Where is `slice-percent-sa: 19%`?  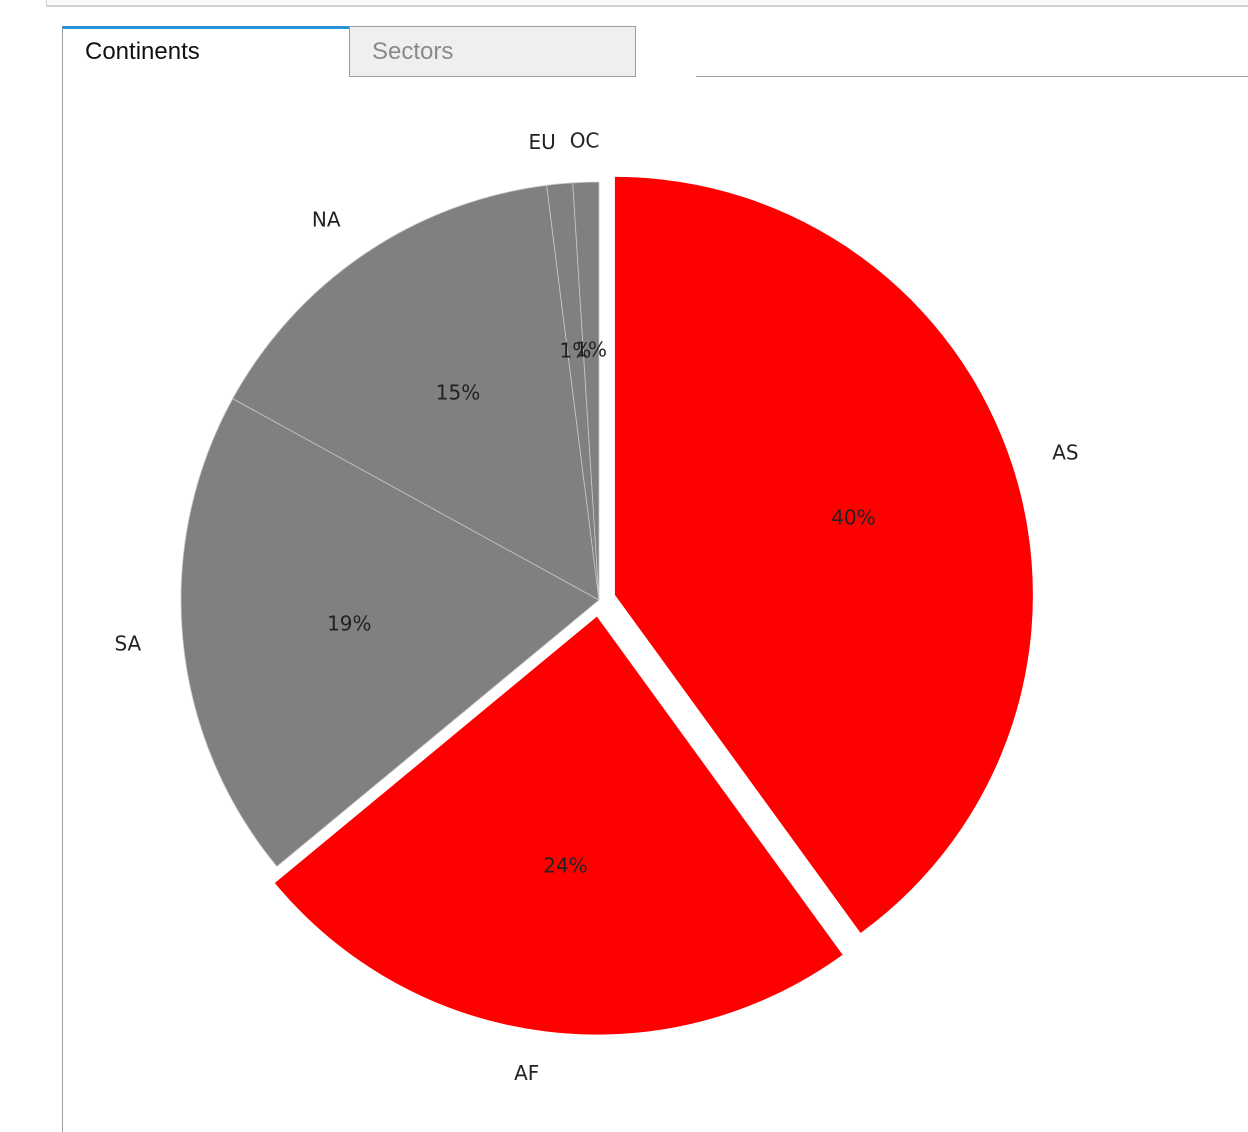 slice-percent-sa: 19% is located at coordinates (349, 624).